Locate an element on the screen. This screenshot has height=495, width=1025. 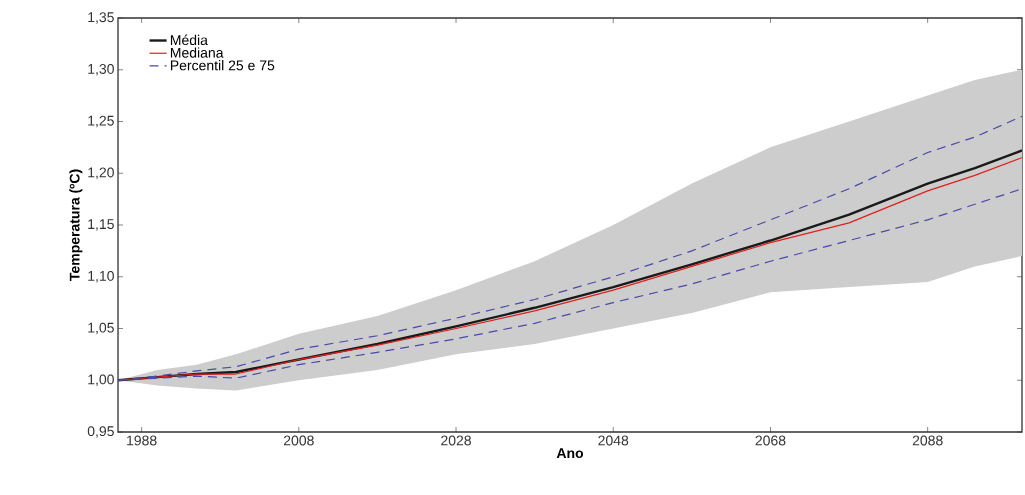
y-tick-label: 1,10 is located at coordinates (101, 276).